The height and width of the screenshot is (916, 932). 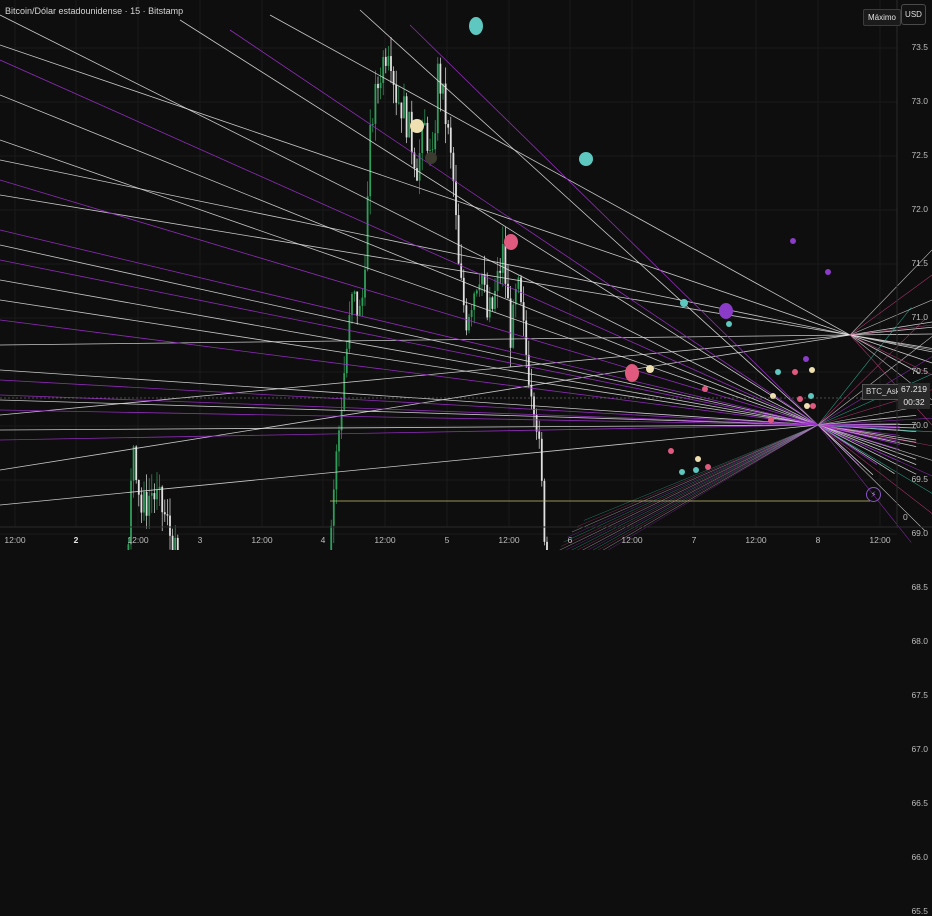 What do you see at coordinates (447, 540) in the screenshot?
I see `x-tick-label: 5` at bounding box center [447, 540].